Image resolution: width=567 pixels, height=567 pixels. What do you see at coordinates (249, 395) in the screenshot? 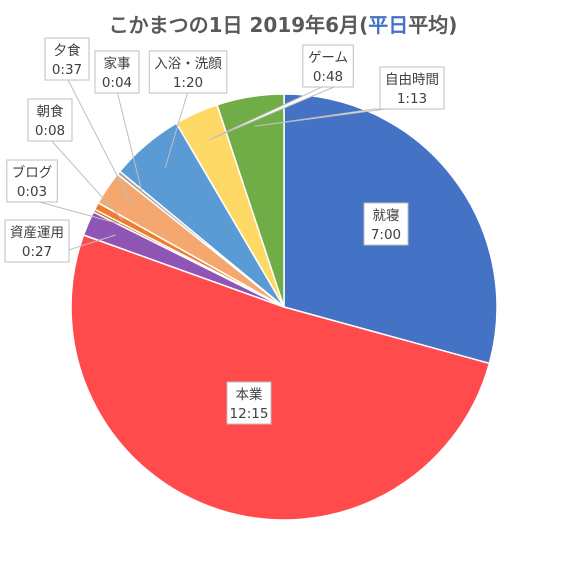
I see `slice-label-name: 本業` at bounding box center [249, 395].